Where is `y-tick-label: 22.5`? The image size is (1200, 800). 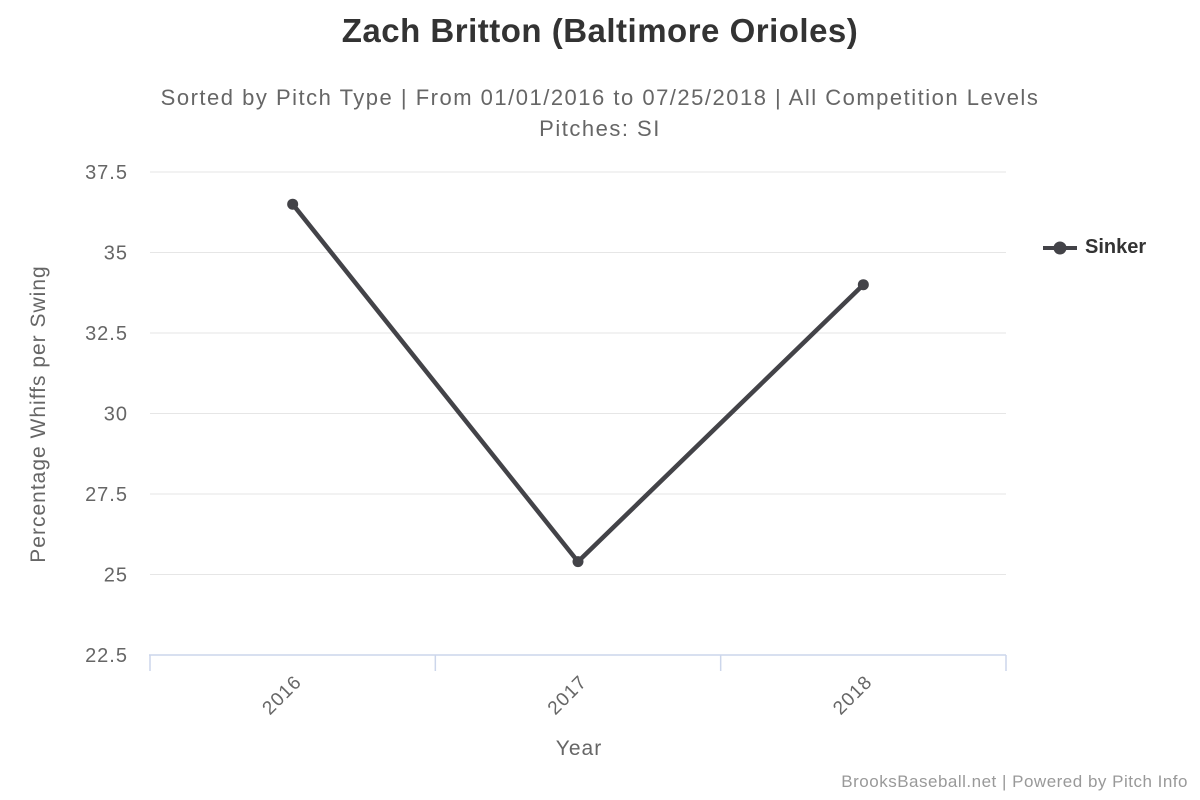
y-tick-label: 22.5 is located at coordinates (106, 656).